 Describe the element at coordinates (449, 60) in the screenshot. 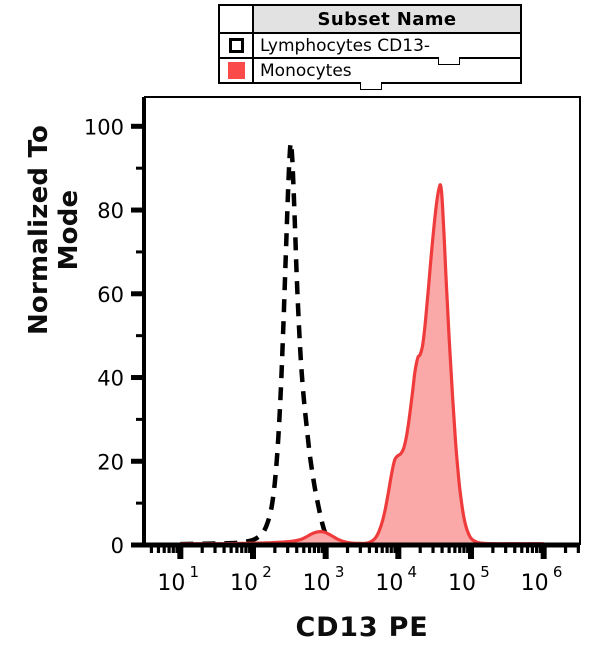

I see `legend-resize-nub-lymphocytes` at that location.